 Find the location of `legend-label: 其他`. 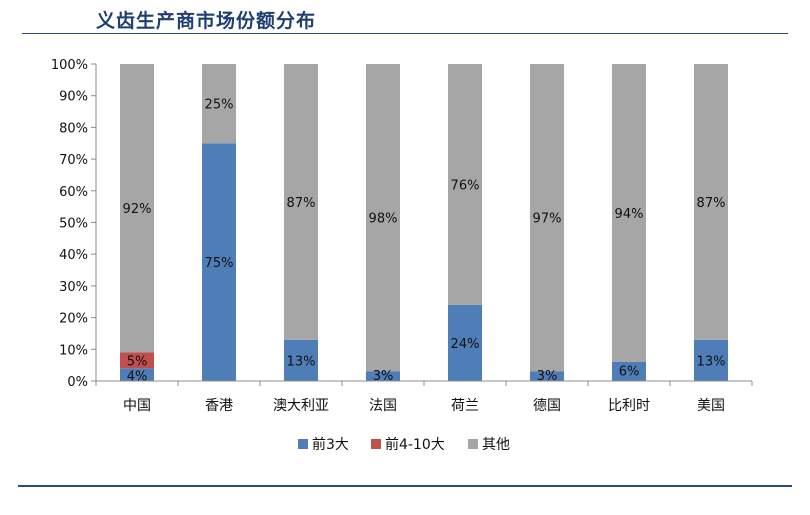

legend-label: 其他 is located at coordinates (496, 445).